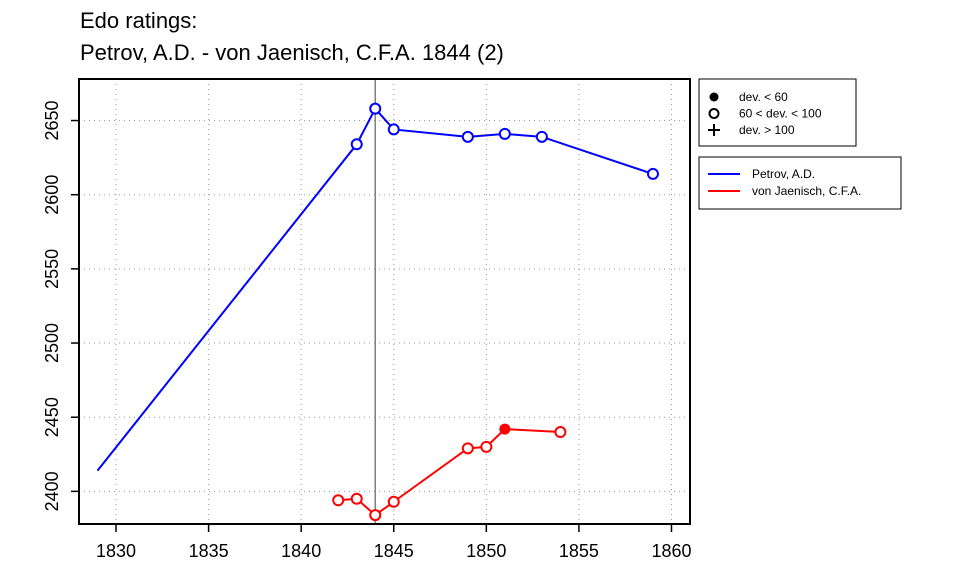 The height and width of the screenshot is (576, 960). What do you see at coordinates (209, 551) in the screenshot?
I see `x-tick-label: 1835` at bounding box center [209, 551].